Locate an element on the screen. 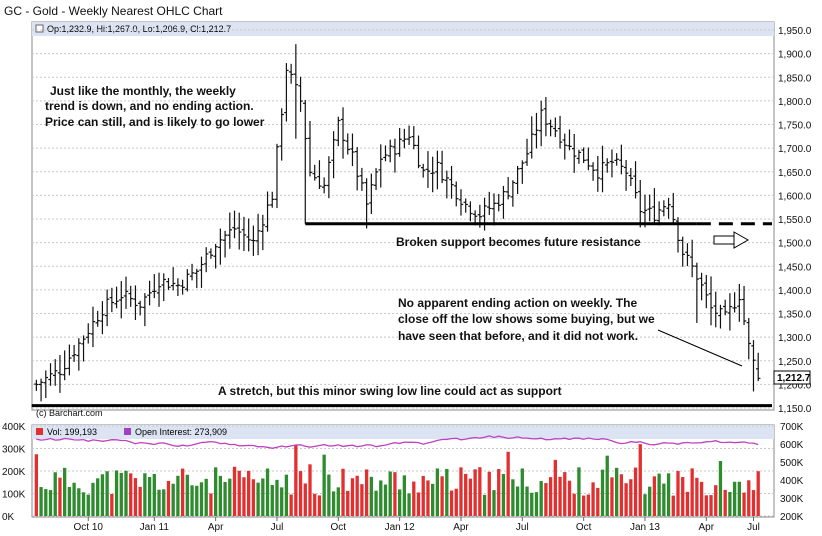  last-price-label: 1,212.7 is located at coordinates (794, 378).